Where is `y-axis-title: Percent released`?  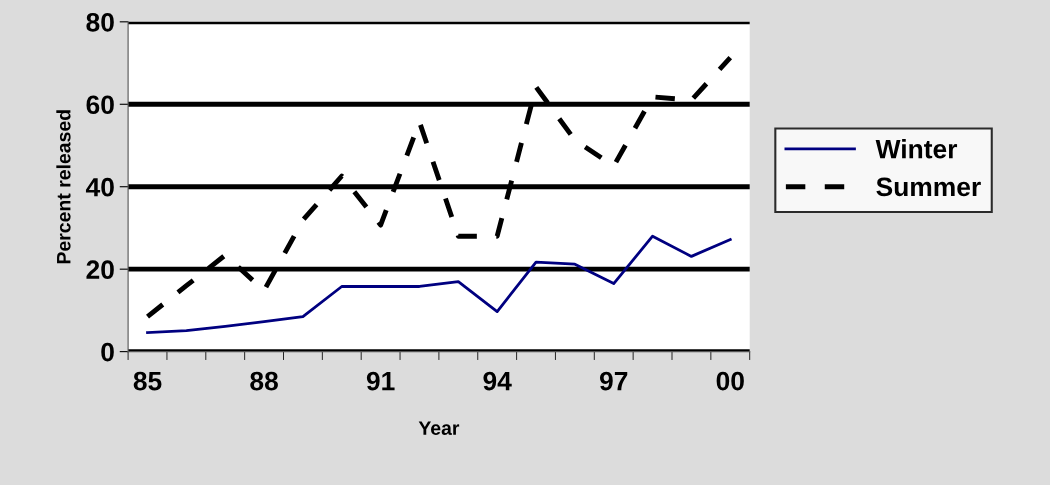 y-axis-title: Percent released is located at coordinates (63, 187).